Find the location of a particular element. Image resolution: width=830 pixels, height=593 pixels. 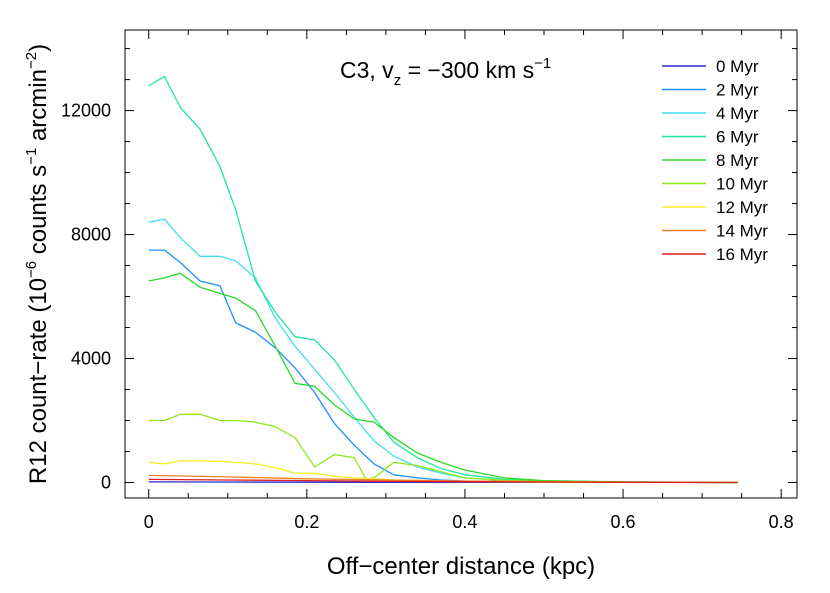

legend-label: 16 Myr is located at coordinates (742, 254).